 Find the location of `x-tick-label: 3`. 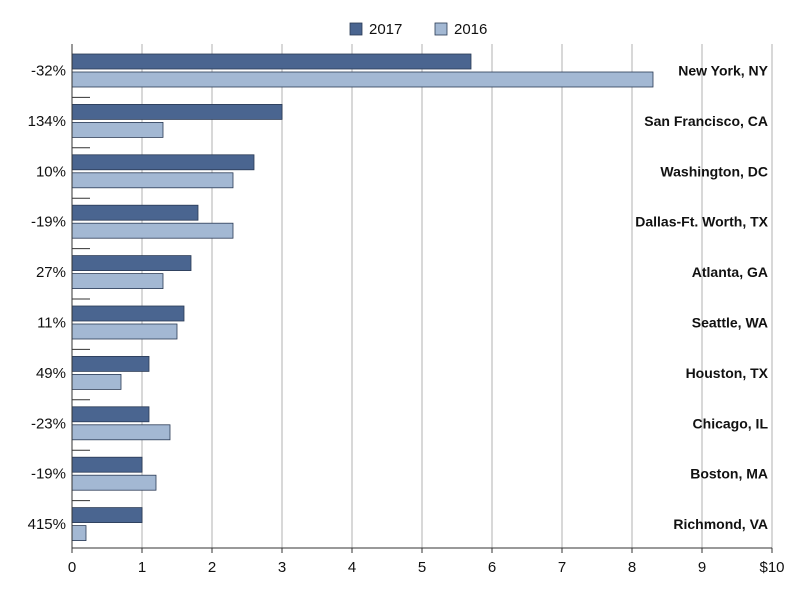

x-tick-label: 3 is located at coordinates (282, 567).